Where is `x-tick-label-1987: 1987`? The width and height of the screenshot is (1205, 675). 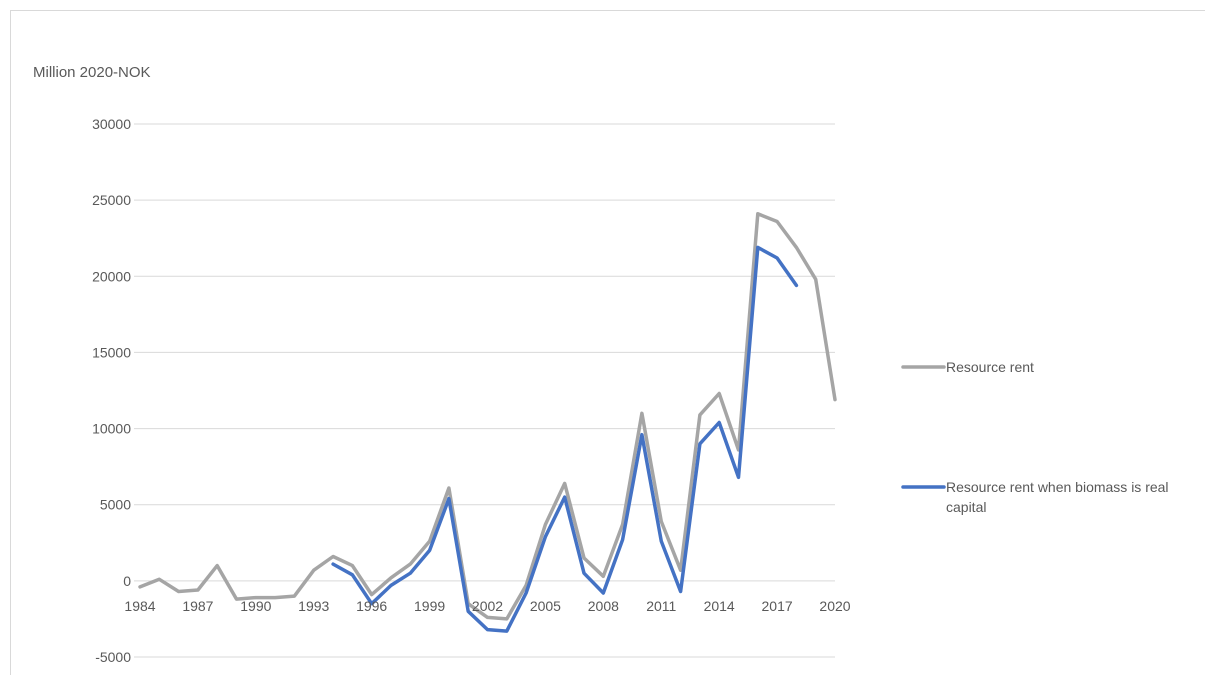 x-tick-label-1987: 1987 is located at coordinates (197, 606).